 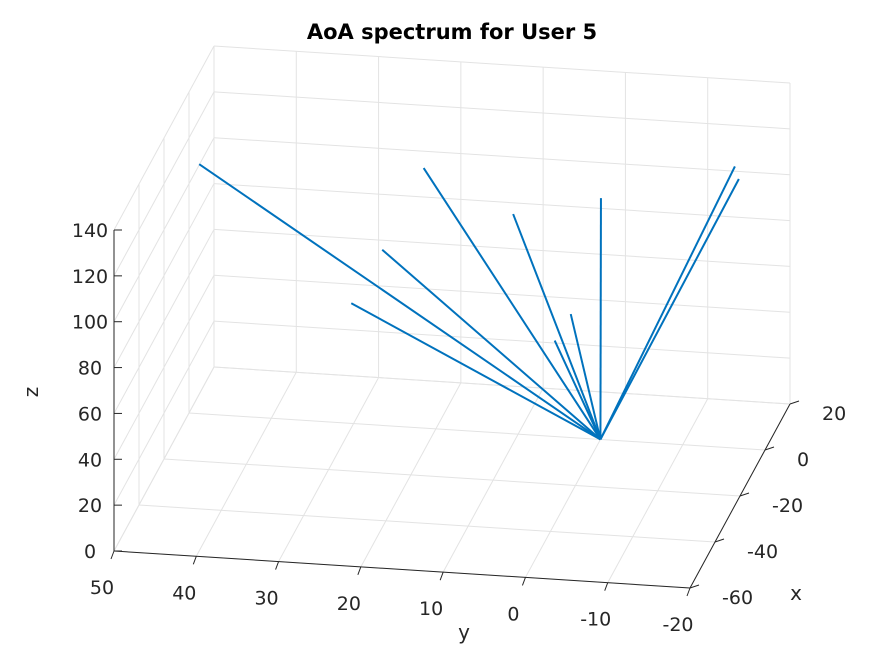 What do you see at coordinates (102, 588) in the screenshot?
I see `y-tick-label: 50` at bounding box center [102, 588].